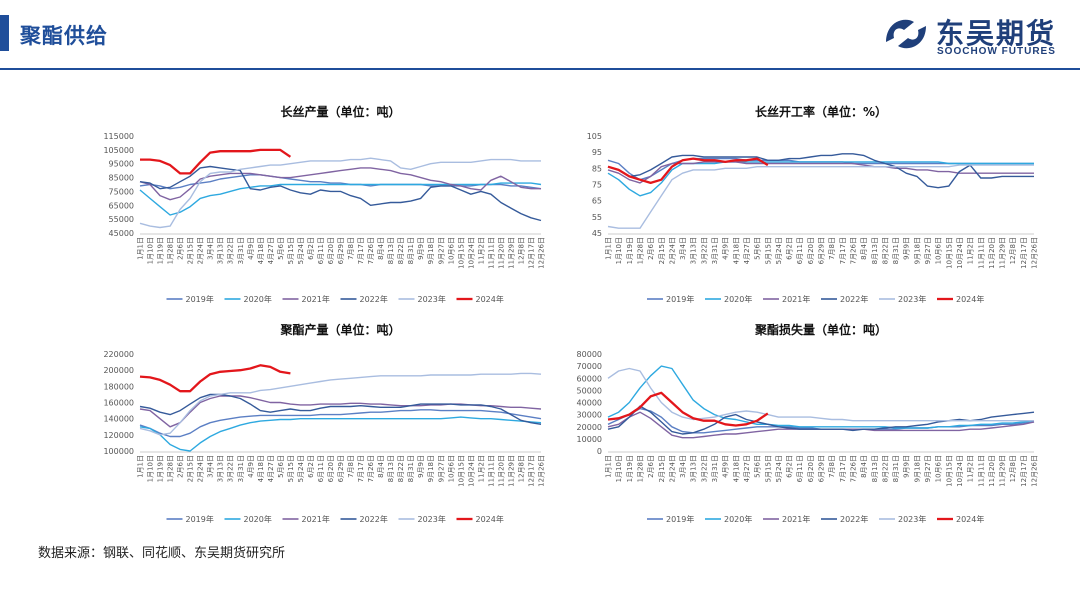 Image resolution: width=1080 pixels, height=608 pixels. I want to click on header-divider, so click(540, 69).